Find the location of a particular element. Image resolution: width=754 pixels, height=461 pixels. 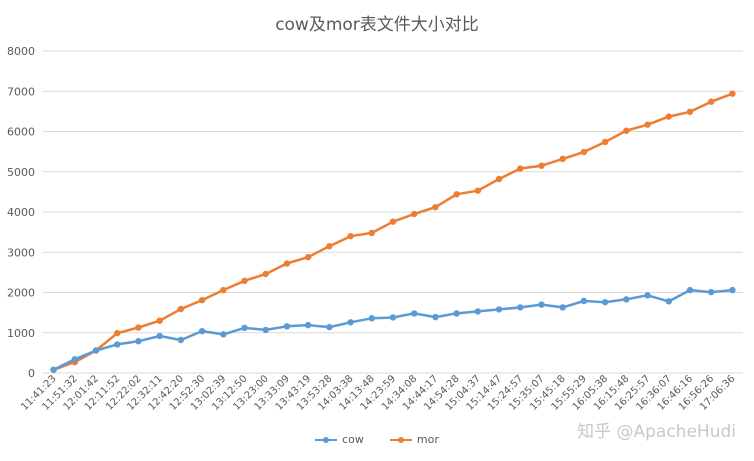

legend-label-cow: cow is located at coordinates (353, 439).